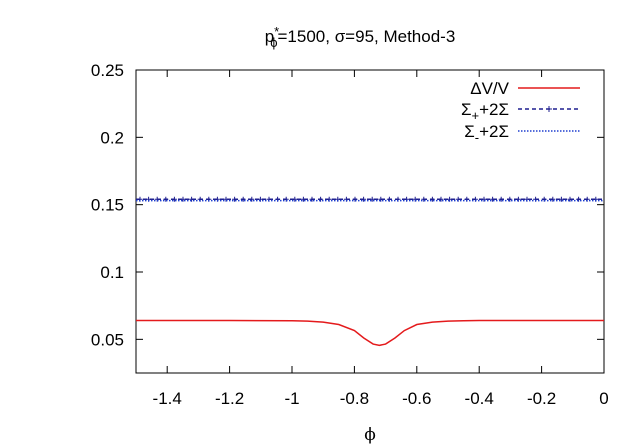 This screenshot has height=448, width=640. I want to click on chart-title: p* ϕ=1500, σ=95, Method-3, so click(360, 37).